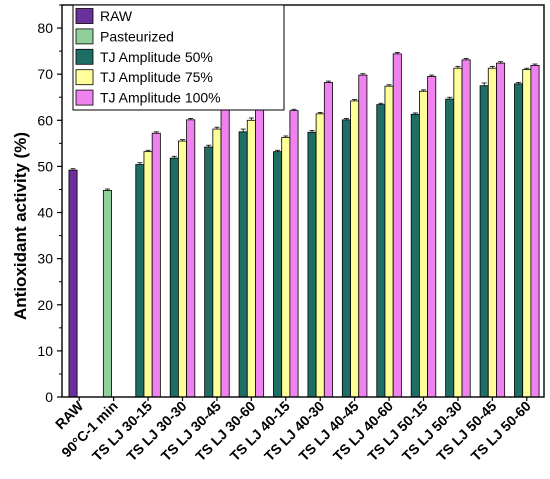 This screenshot has width=550, height=479. I want to click on bar-tj-amplitude-50--13, so click(519, 240).